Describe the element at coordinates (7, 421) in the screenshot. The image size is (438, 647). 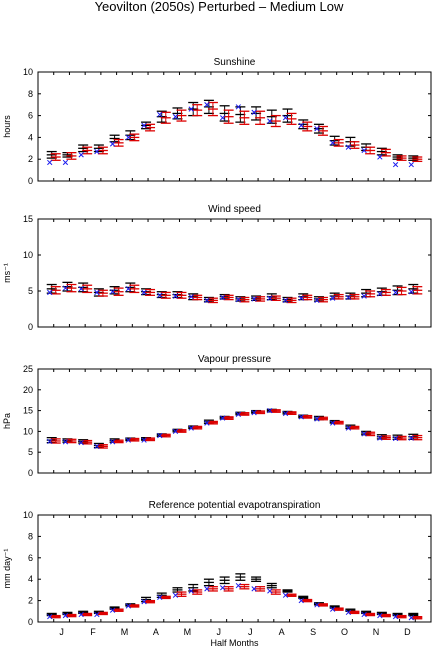
I see `y-axis-label: hPa` at that location.